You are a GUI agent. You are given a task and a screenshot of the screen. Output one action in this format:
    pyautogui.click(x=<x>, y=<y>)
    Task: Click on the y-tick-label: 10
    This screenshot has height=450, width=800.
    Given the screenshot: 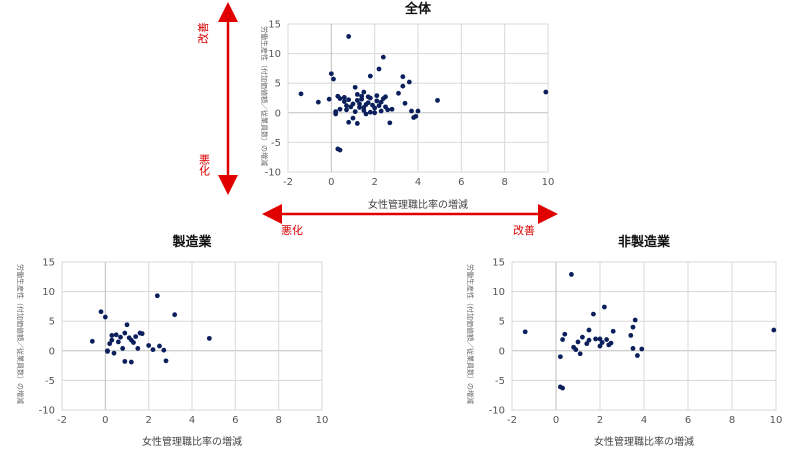 What is the action you would take?
    pyautogui.click(x=498, y=292)
    